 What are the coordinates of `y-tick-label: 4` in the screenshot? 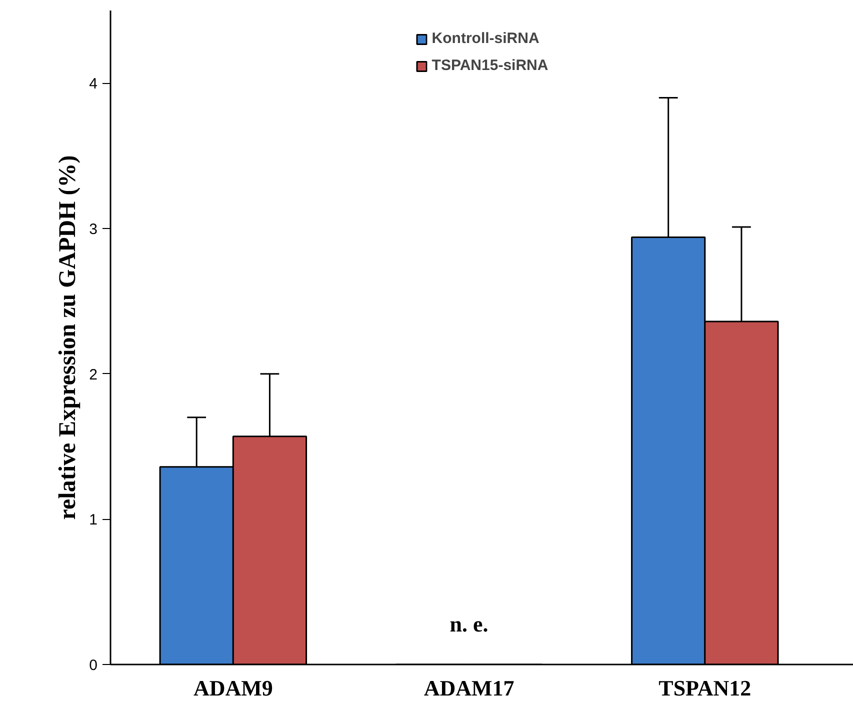 It's located at (93, 84).